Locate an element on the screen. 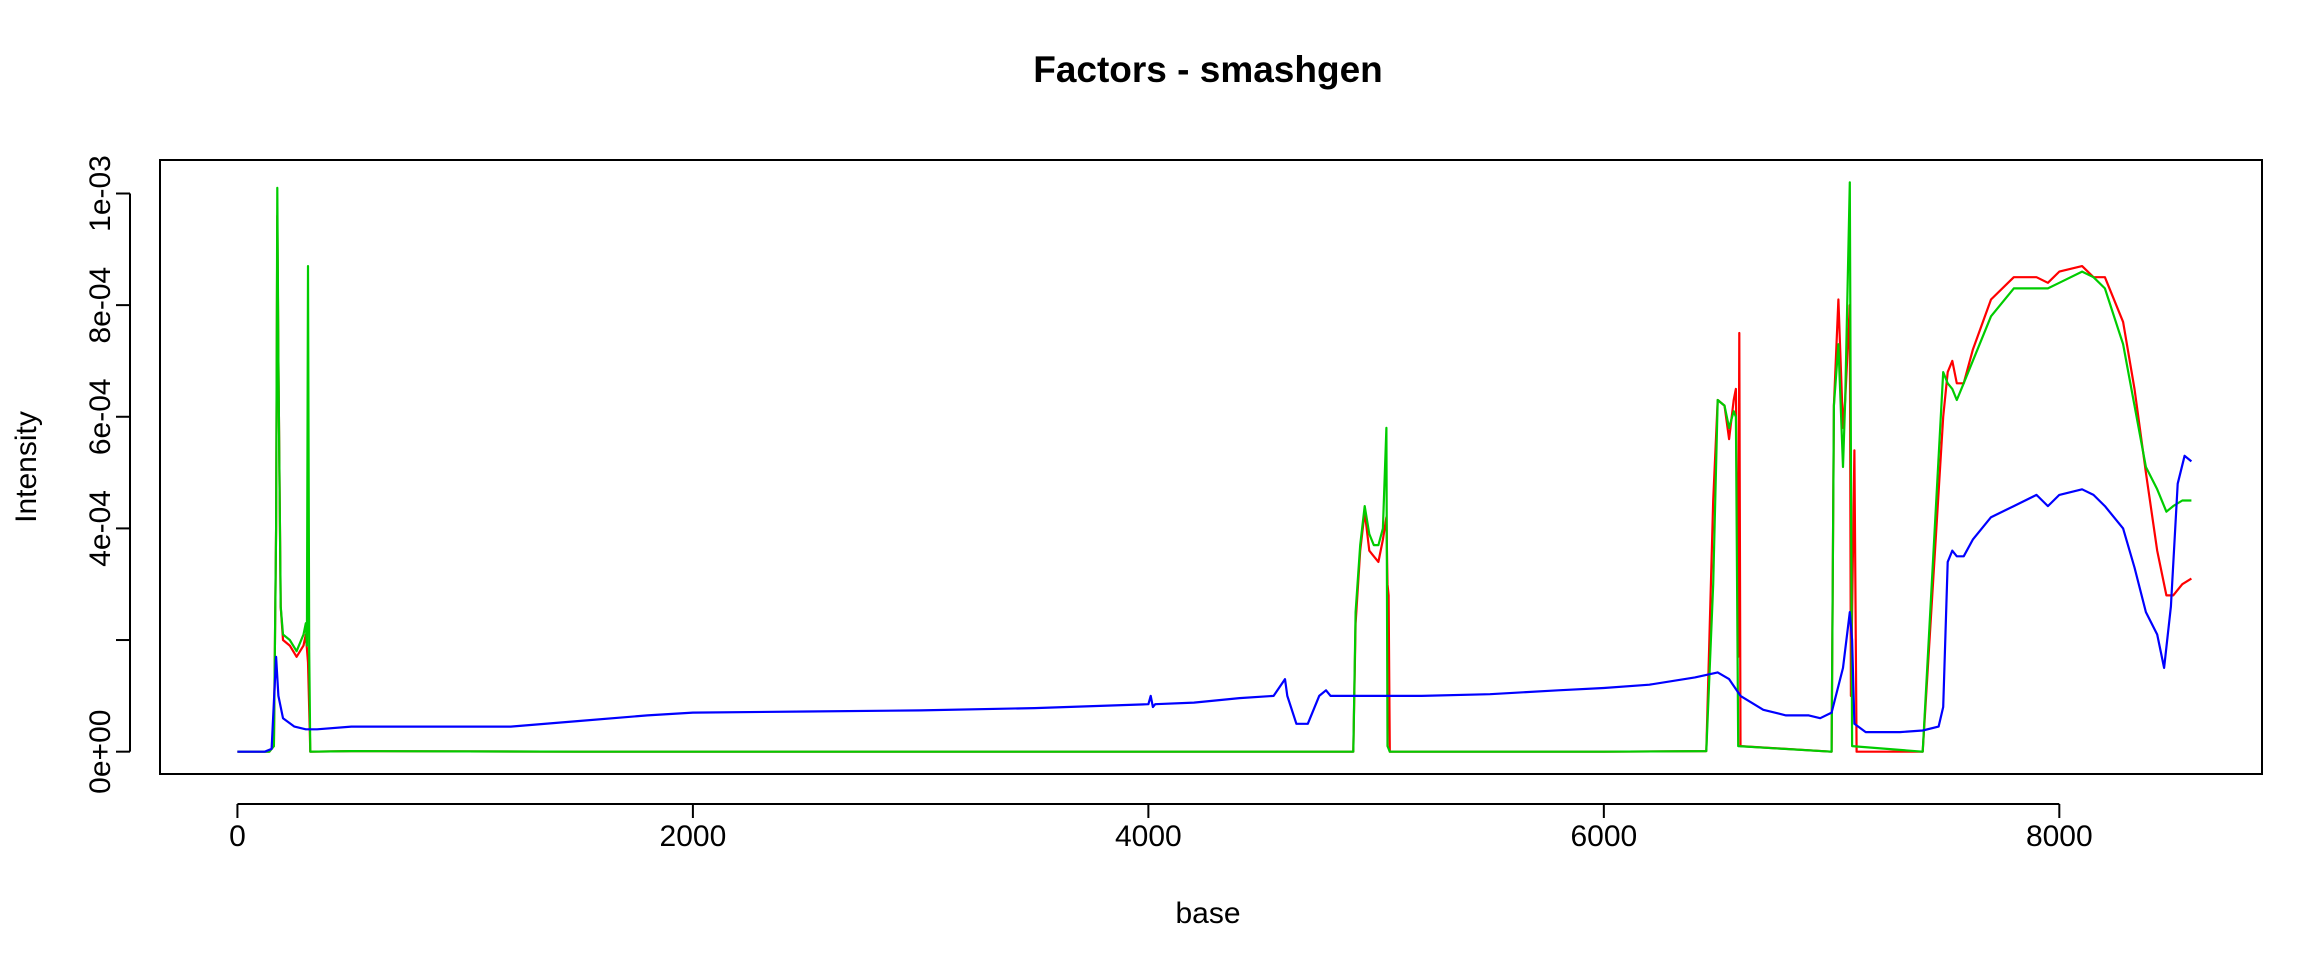 The image size is (2304, 960). x-tick-label: 6000 is located at coordinates (1603, 836).